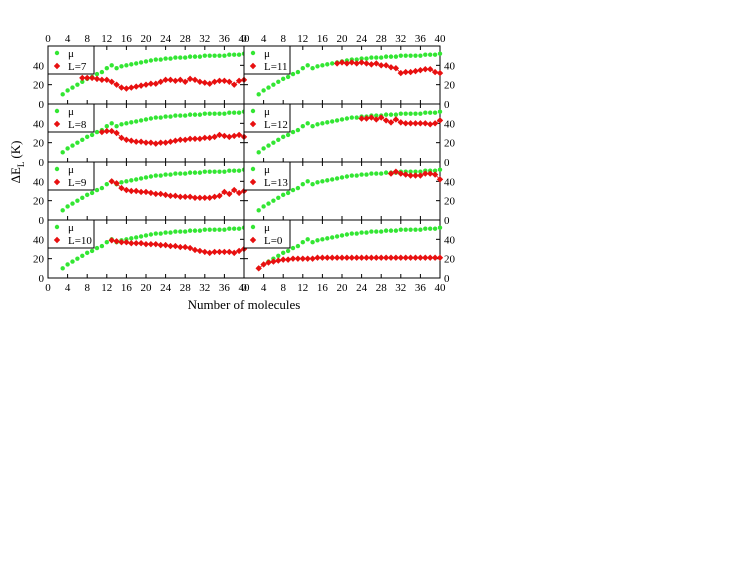 The width and height of the screenshot is (752, 586). Describe the element at coordinates (39, 86) in the screenshot. I see `y-tick-label: 20` at that location.